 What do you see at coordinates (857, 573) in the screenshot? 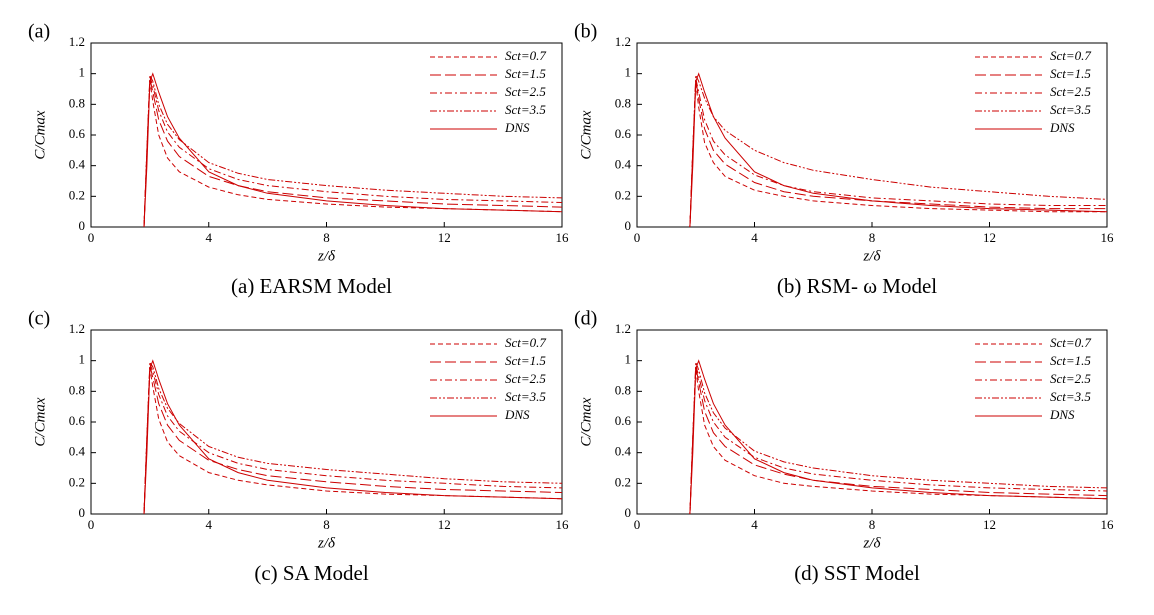
I see `panel-caption: (d) SST Model` at bounding box center [857, 573].